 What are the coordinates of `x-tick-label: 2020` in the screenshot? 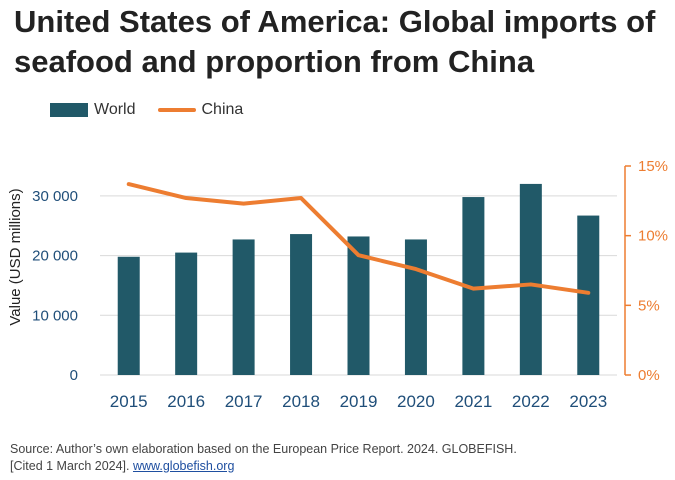 It's located at (416, 401).